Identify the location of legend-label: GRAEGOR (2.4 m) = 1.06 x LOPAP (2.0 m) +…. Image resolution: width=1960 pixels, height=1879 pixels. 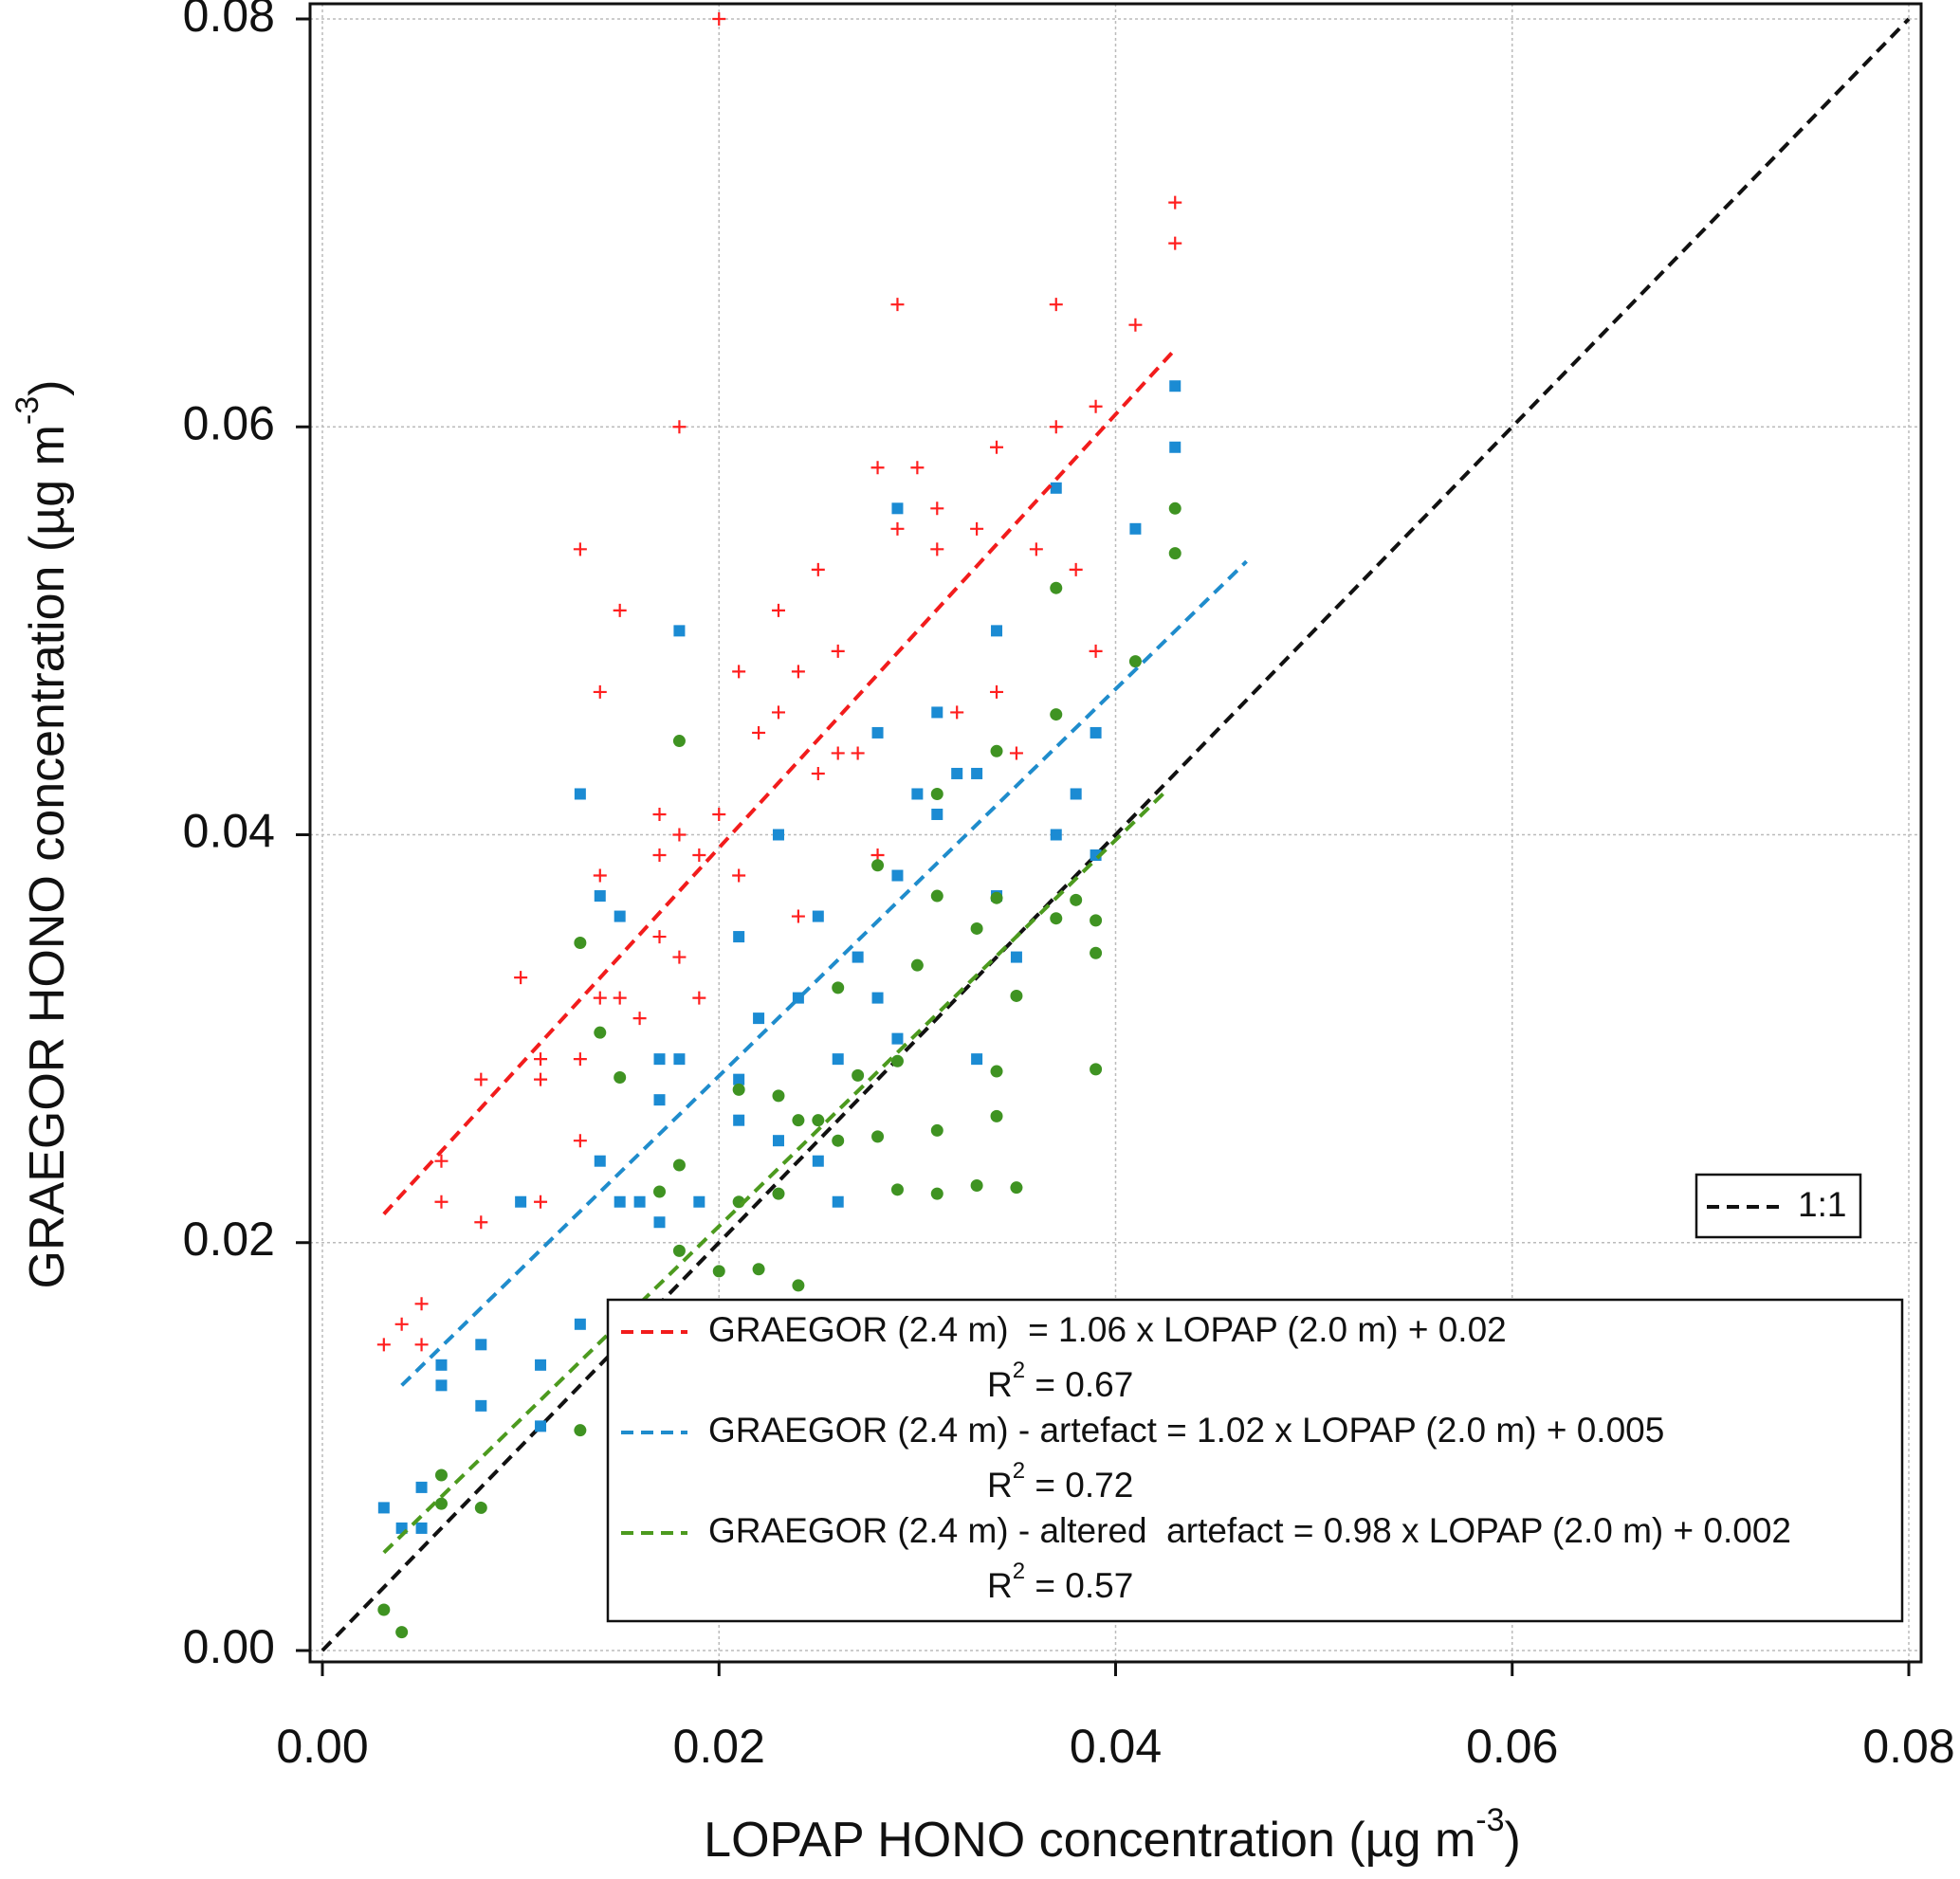
(1107, 1329).